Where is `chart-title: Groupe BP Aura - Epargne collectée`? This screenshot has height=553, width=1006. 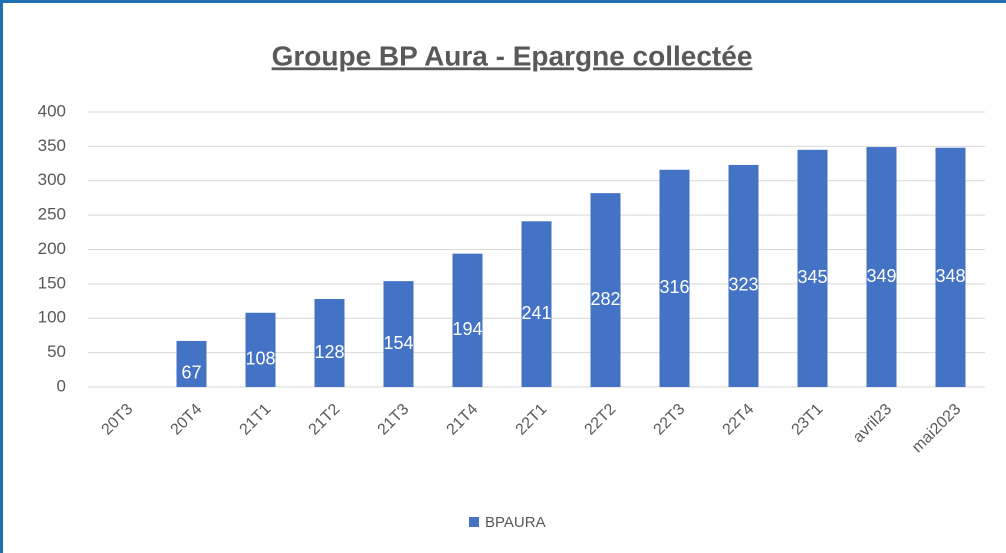
chart-title: Groupe BP Aura - Epargne collectée is located at coordinates (512, 55).